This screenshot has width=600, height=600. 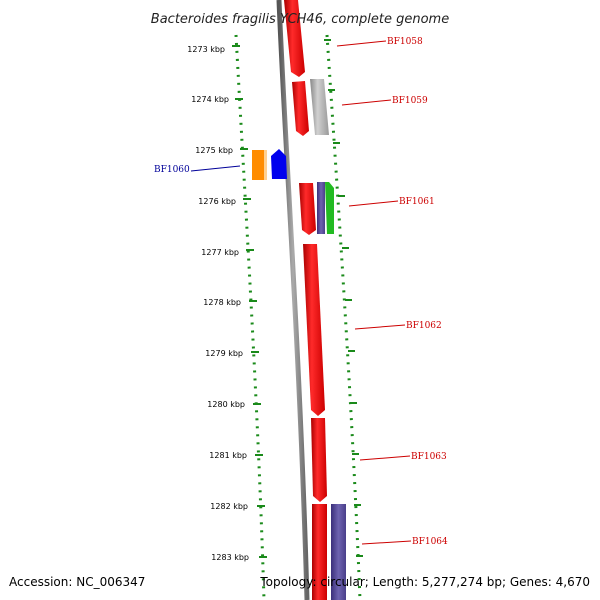 What do you see at coordinates (338, 552) in the screenshot?
I see `gene-bf1064-purple` at bounding box center [338, 552].